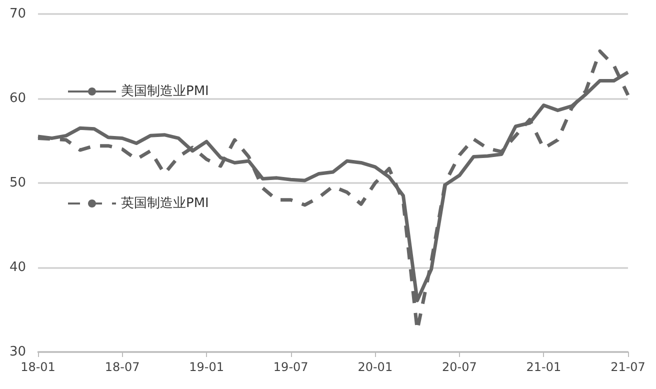  Describe the element at coordinates (17, 14) in the screenshot. I see `y-tick-label: 70` at that location.